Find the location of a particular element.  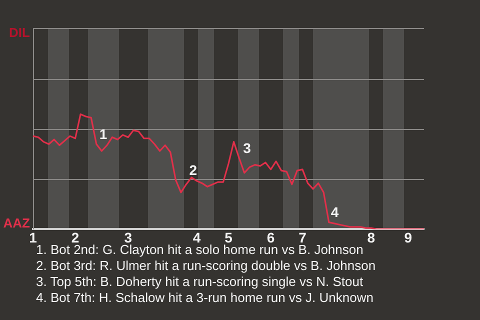

annotation: 2 is located at coordinates (193, 170).